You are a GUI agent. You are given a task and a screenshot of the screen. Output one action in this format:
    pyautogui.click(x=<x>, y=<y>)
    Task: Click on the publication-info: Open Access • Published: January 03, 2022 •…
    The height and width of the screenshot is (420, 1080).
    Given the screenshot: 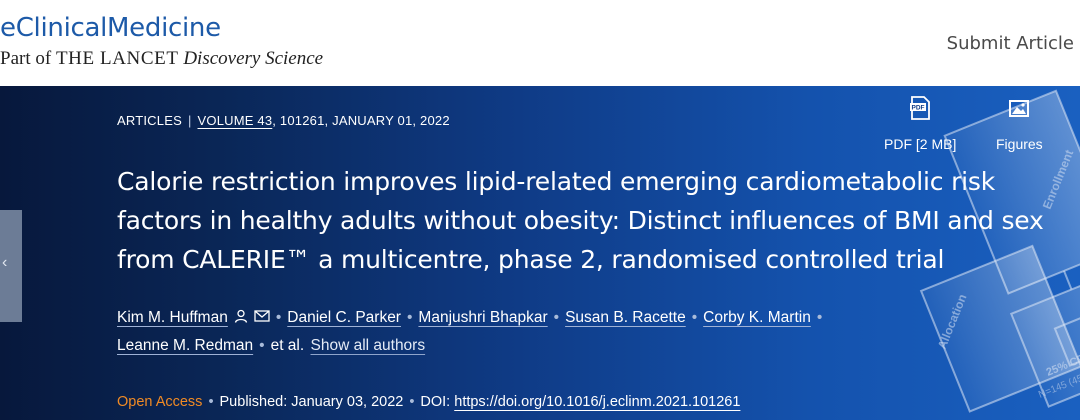 What is the action you would take?
    pyautogui.click(x=428, y=402)
    